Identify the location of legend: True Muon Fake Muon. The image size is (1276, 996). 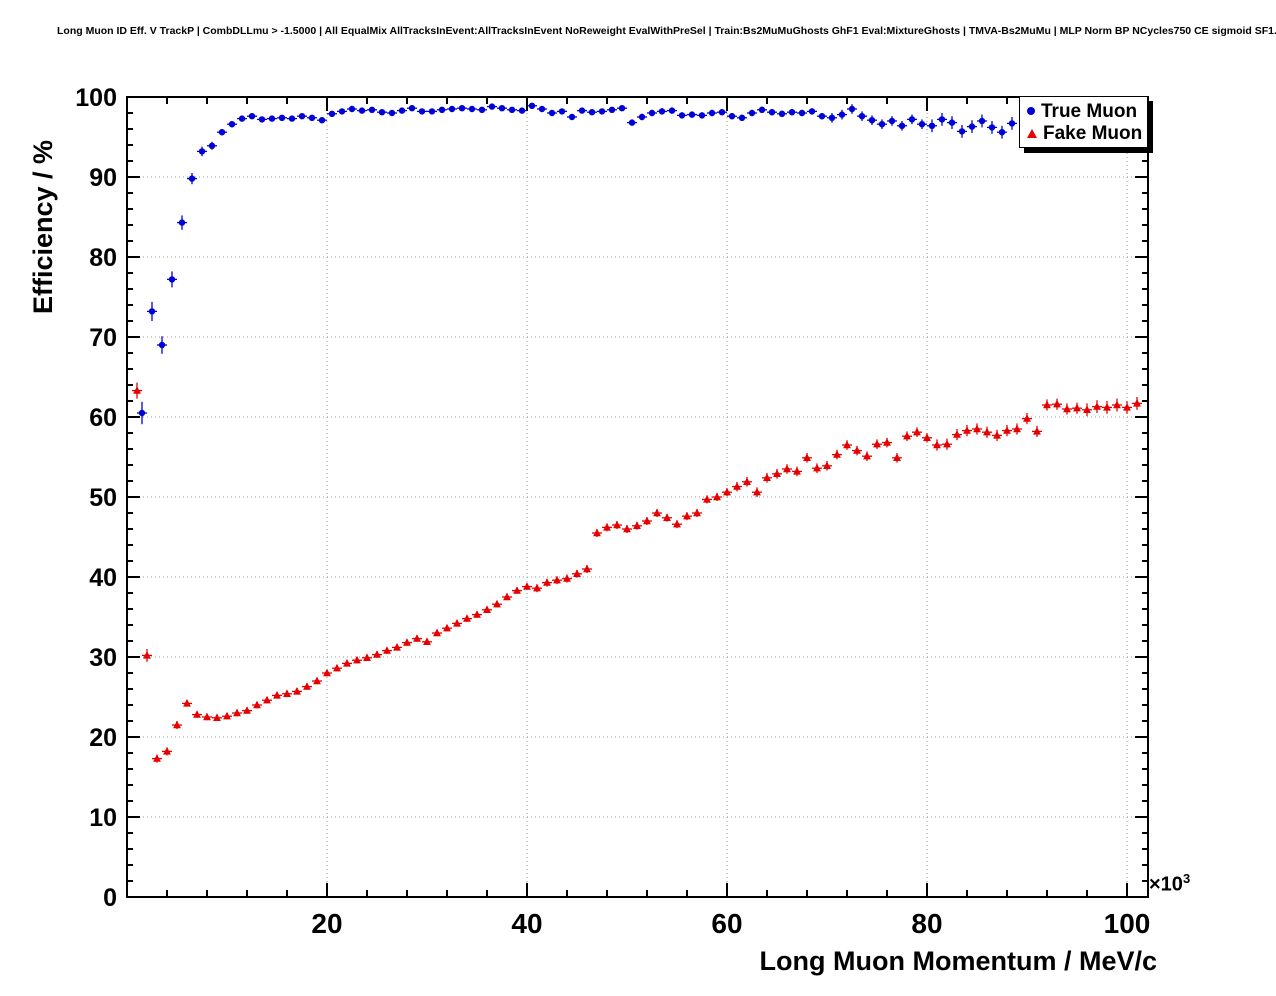
(1083, 122).